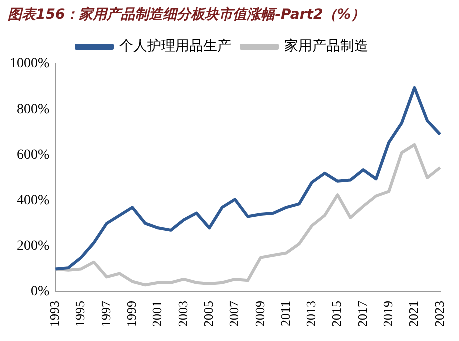 The image size is (459, 341). I want to click on x-tick-label: 2011, so click(285, 314).